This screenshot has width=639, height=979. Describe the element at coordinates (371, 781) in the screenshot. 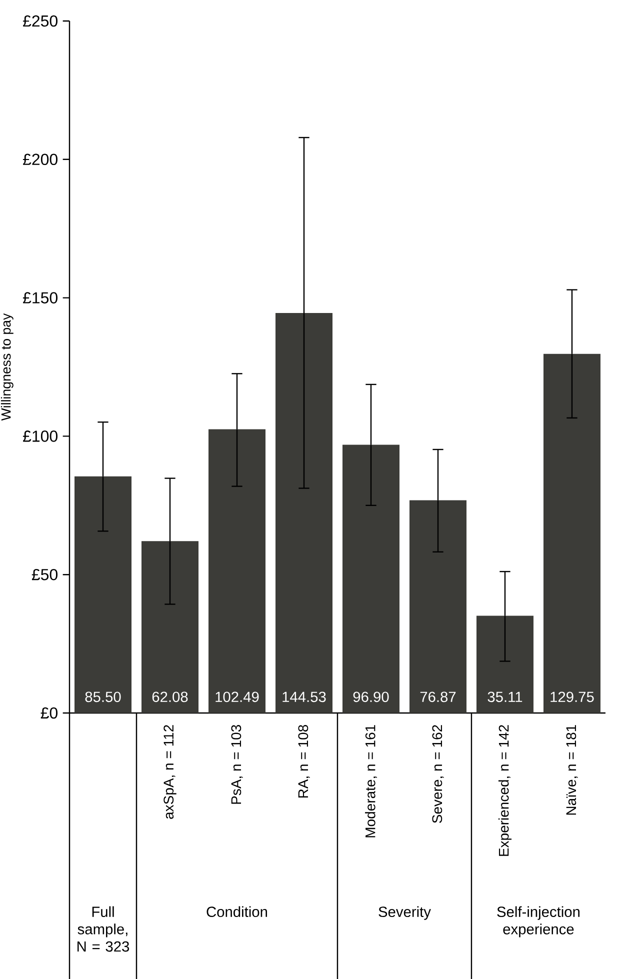

I see `x-tick-label: Moderate, n = 161` at that location.